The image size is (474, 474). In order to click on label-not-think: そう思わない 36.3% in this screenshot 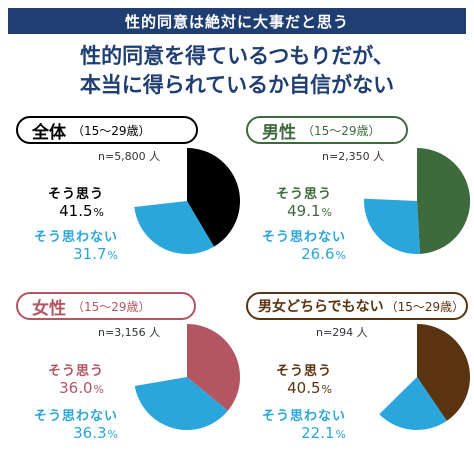, I will do `click(76, 424)`.